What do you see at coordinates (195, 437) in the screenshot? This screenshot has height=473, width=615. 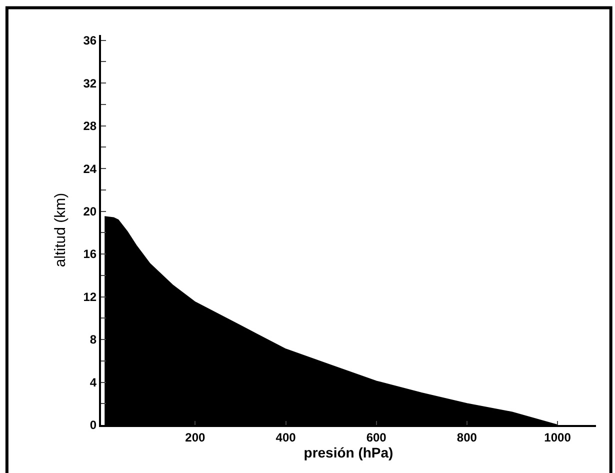 I see `x-tick-label: 200` at bounding box center [195, 437].